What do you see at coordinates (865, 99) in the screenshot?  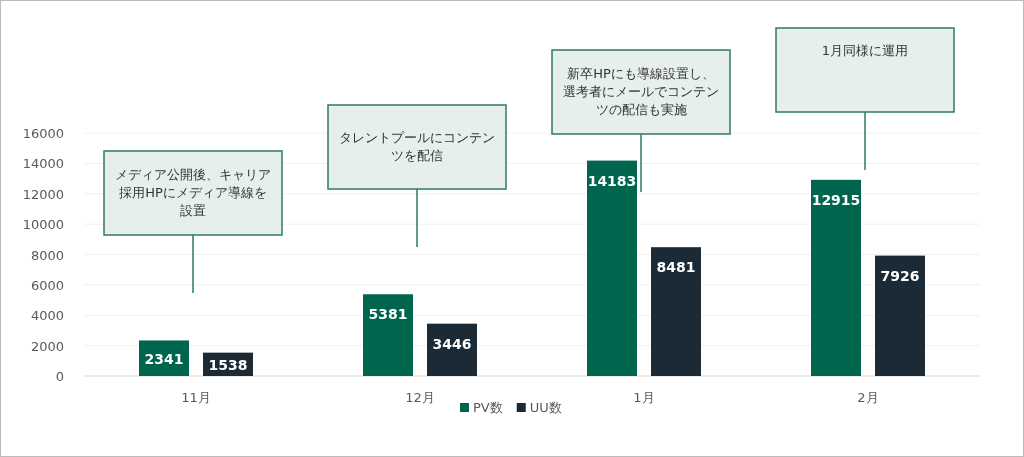 I see `annotation: 1月同様に運用` at bounding box center [865, 99].